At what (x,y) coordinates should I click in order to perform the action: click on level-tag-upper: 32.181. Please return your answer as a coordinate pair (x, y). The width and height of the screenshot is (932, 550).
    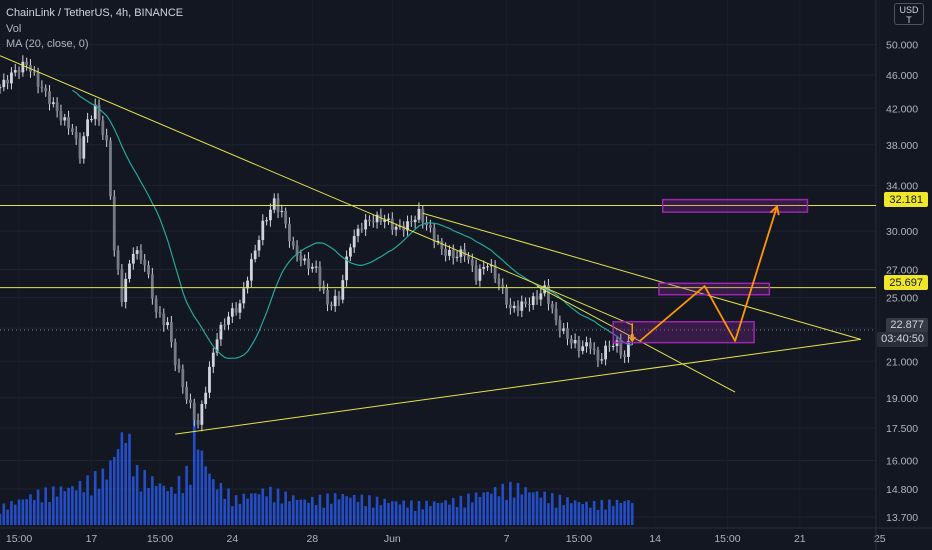
    Looking at the image, I should click on (906, 199).